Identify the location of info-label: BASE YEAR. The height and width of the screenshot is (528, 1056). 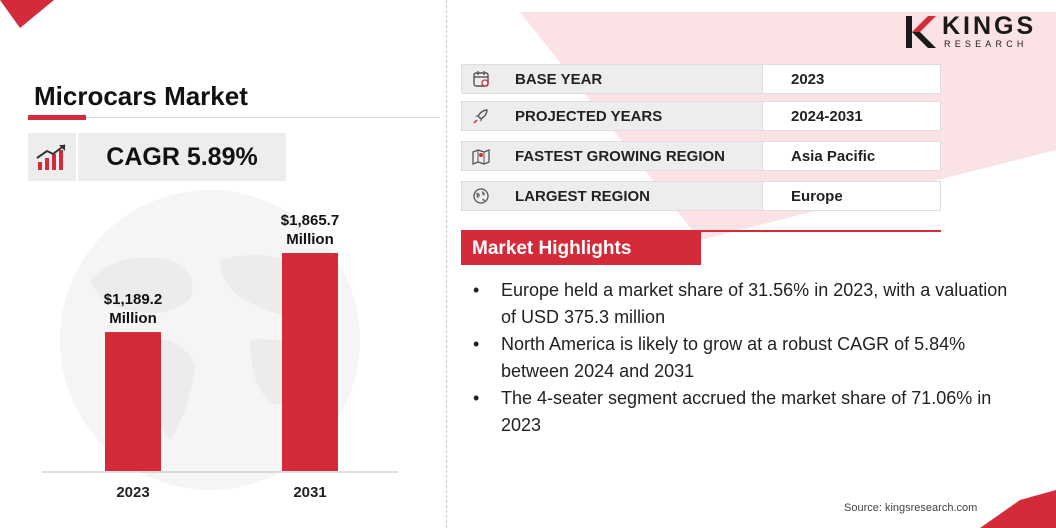
(631, 79).